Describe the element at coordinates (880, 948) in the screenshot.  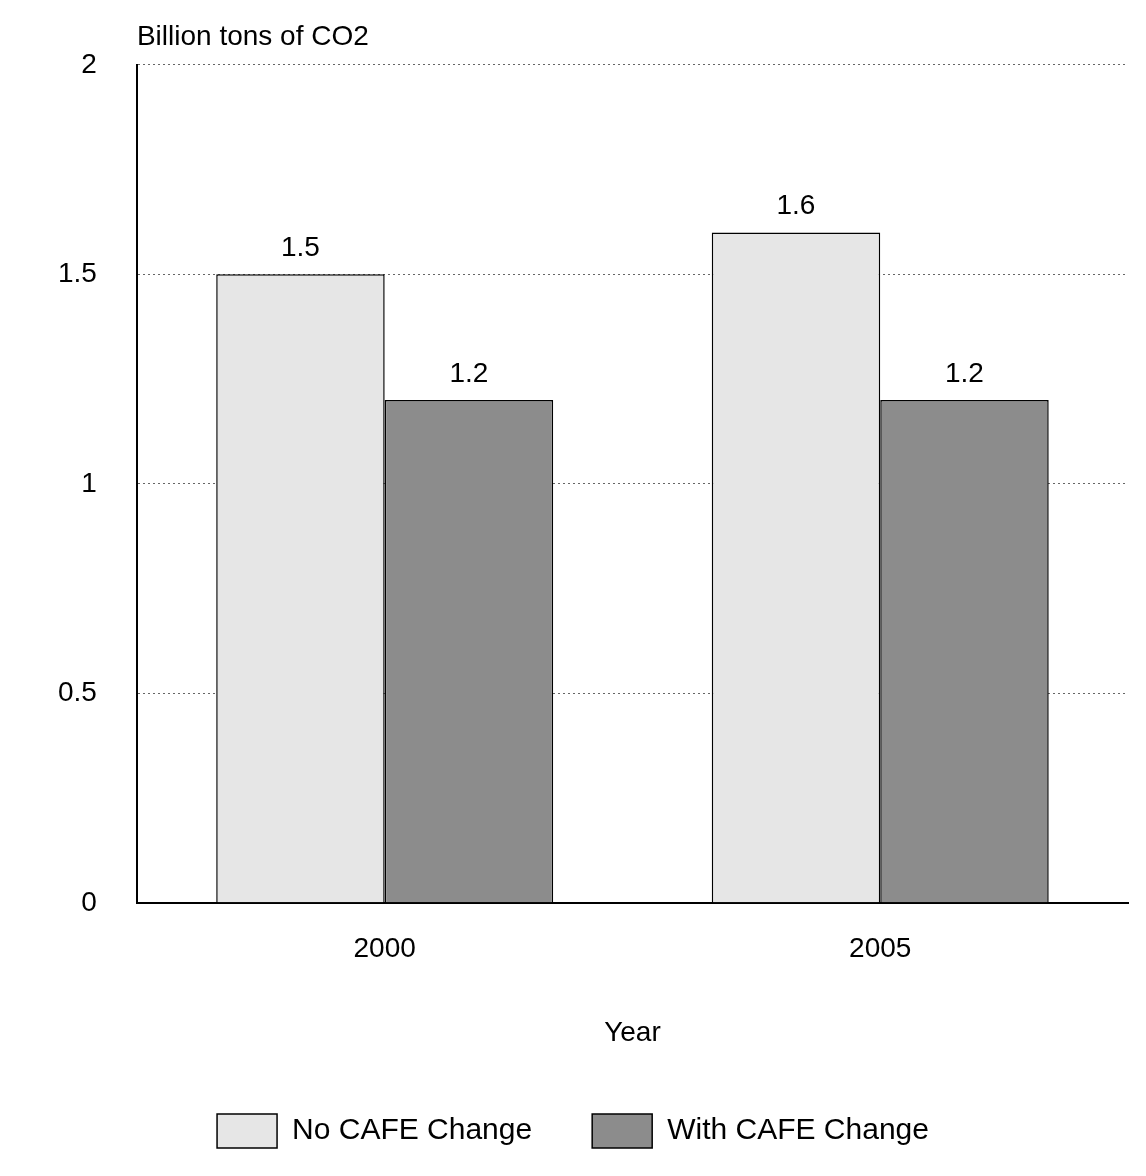
I see `x-tick-label: 2005` at that location.